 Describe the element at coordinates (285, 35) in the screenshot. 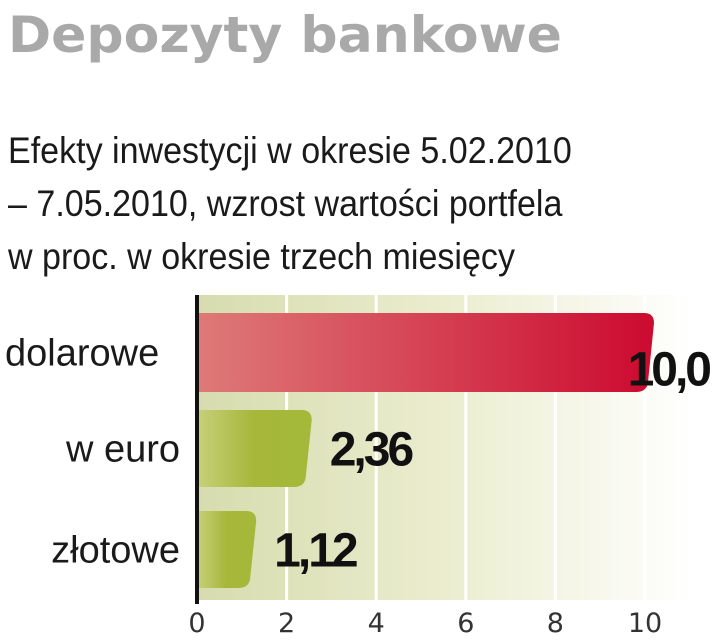

I see `chart-title: Depozyty bankowe` at that location.